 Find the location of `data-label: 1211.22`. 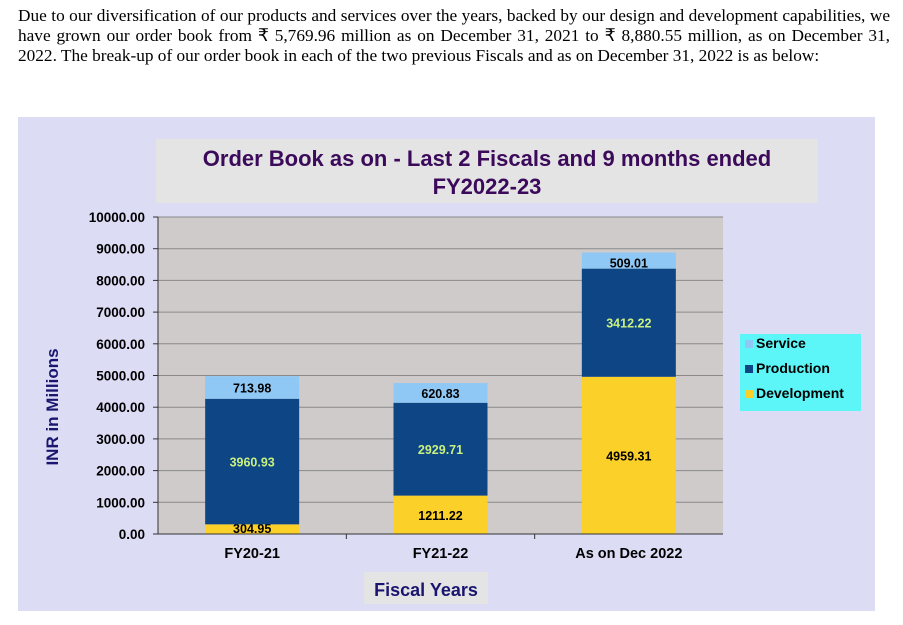

data-label: 1211.22 is located at coordinates (440, 516).